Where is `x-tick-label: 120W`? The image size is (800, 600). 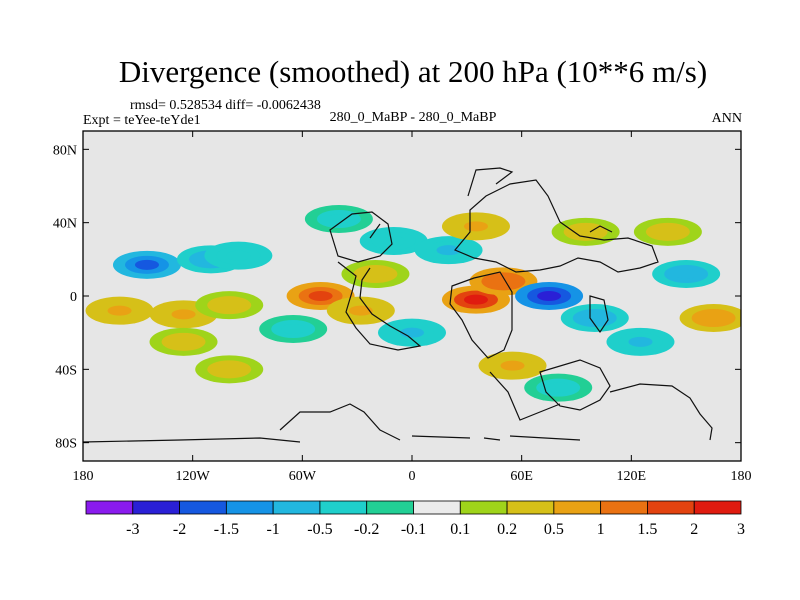 x-tick-label: 120W is located at coordinates (193, 476).